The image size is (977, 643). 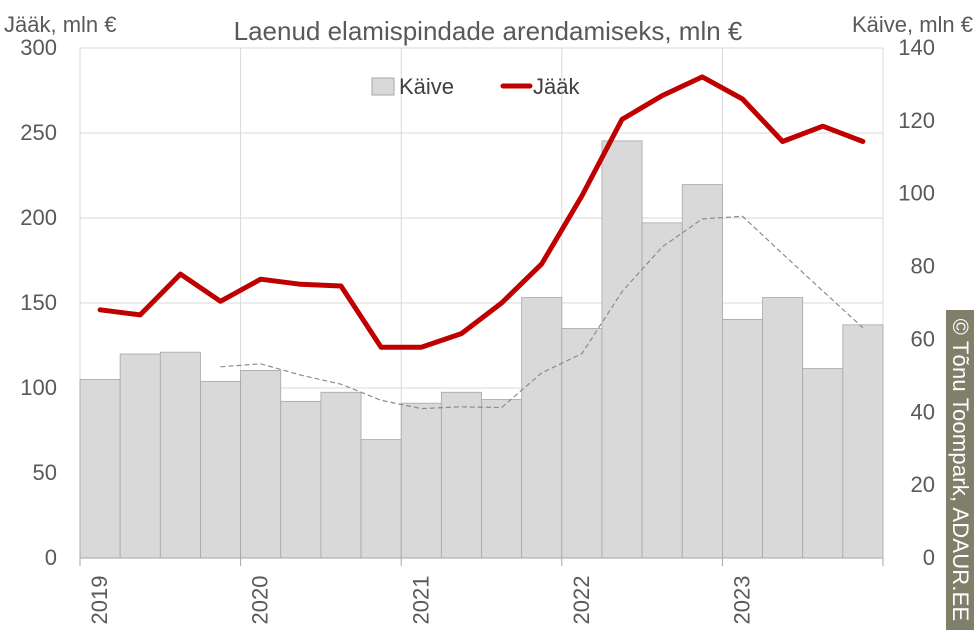 What do you see at coordinates (581, 600) in the screenshot?
I see `x-tick-label: 2022` at bounding box center [581, 600].